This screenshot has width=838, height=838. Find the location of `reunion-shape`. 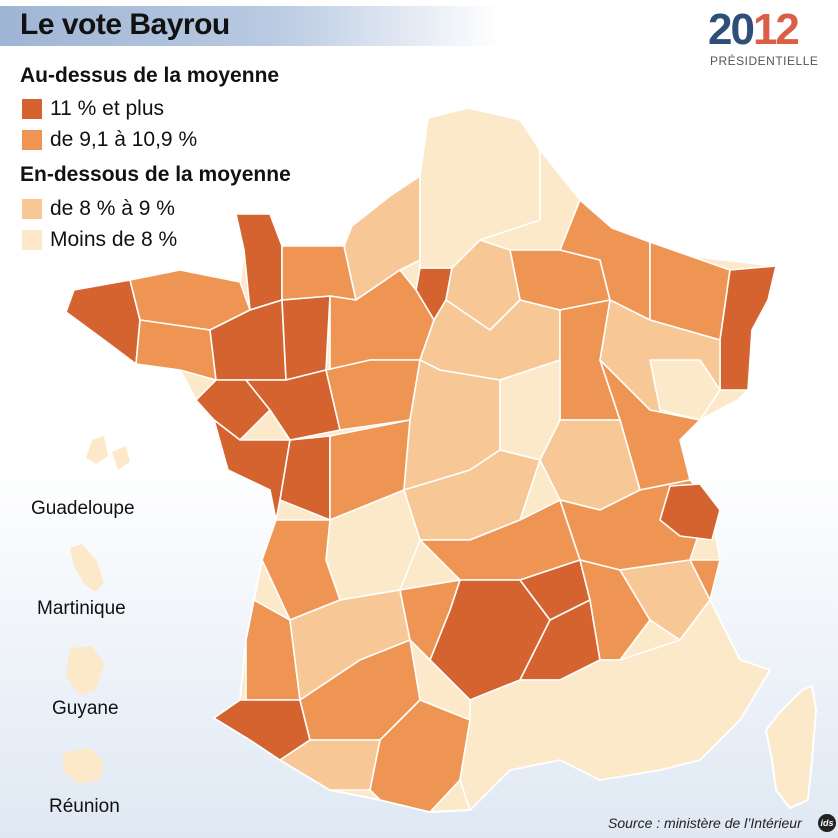

reunion-shape is located at coordinates (83, 766).